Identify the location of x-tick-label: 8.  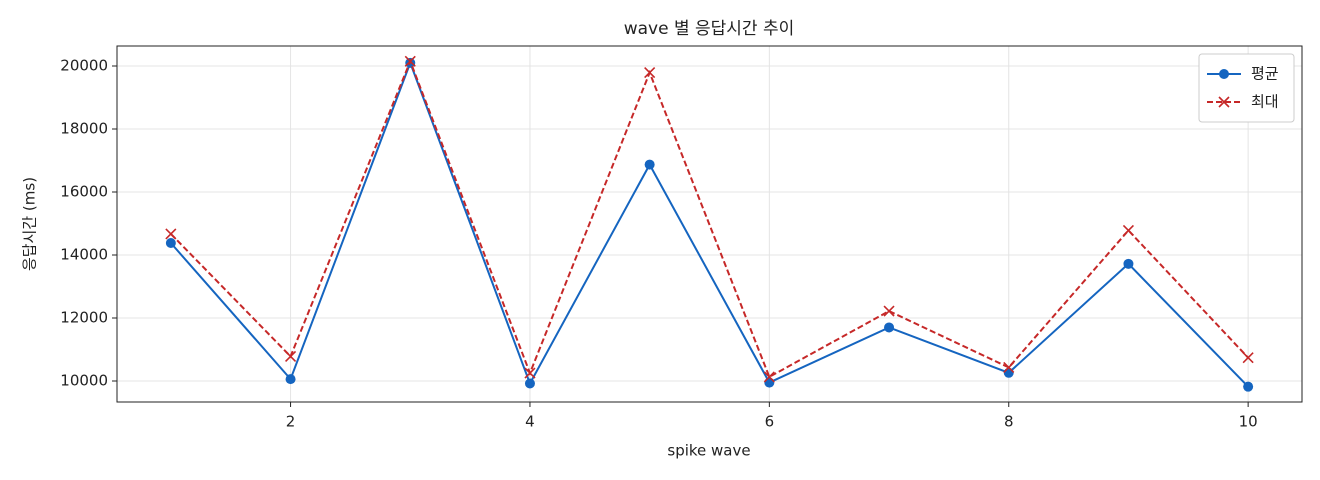
(1009, 422).